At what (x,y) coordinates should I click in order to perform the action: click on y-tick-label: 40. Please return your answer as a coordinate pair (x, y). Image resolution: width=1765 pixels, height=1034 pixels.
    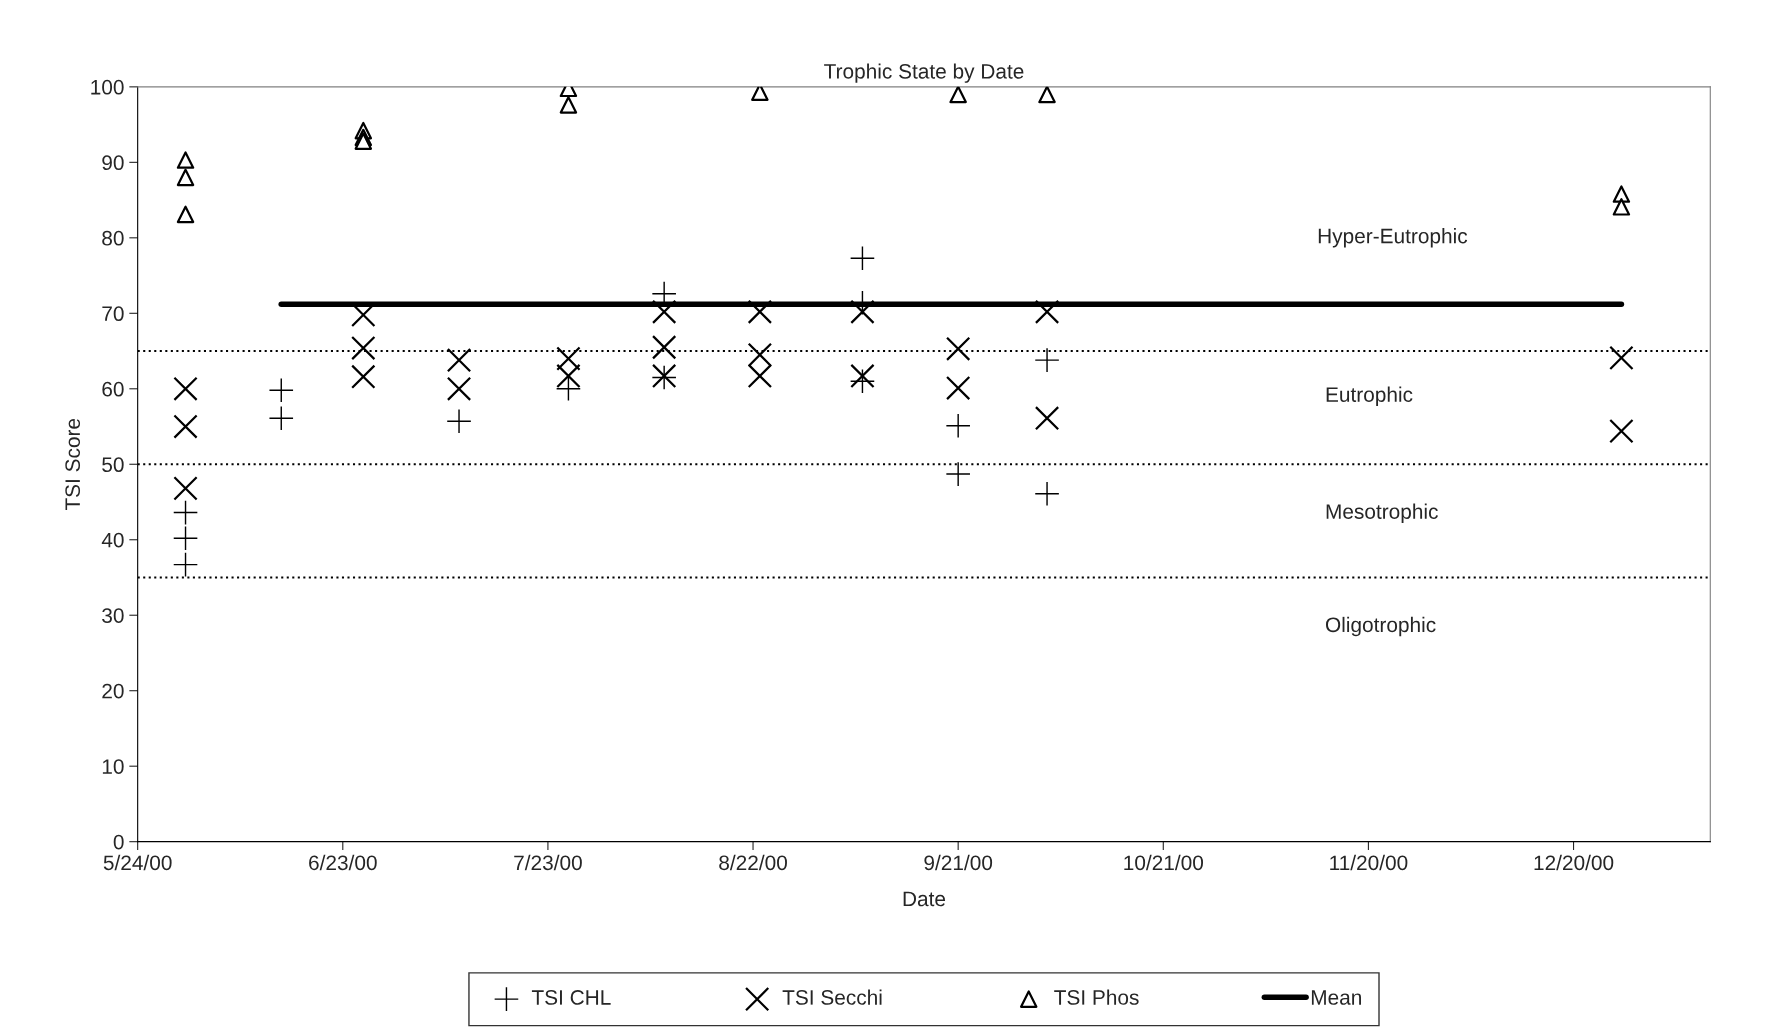
    Looking at the image, I should click on (112, 540).